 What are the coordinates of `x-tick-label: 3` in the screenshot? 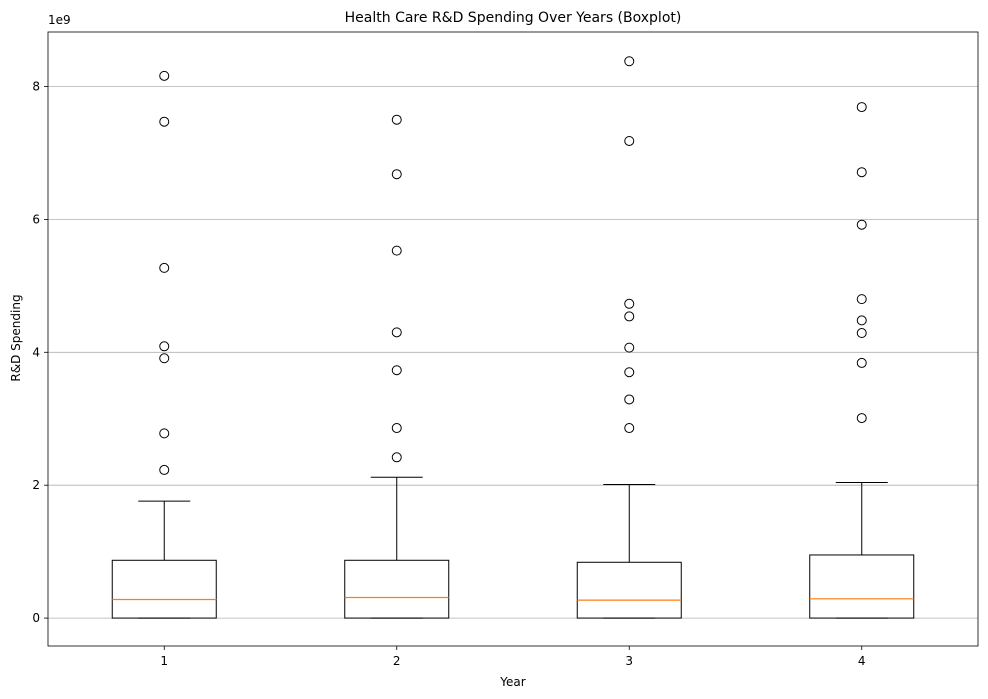 It's located at (629, 661).